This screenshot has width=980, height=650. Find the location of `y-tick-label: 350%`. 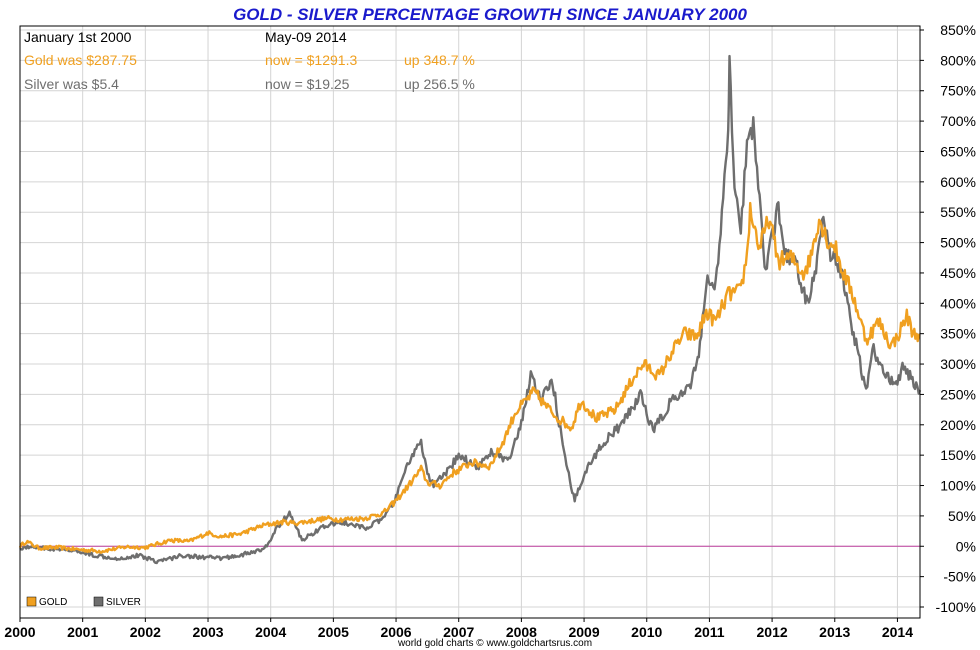

y-tick-label: 350% is located at coordinates (958, 334).